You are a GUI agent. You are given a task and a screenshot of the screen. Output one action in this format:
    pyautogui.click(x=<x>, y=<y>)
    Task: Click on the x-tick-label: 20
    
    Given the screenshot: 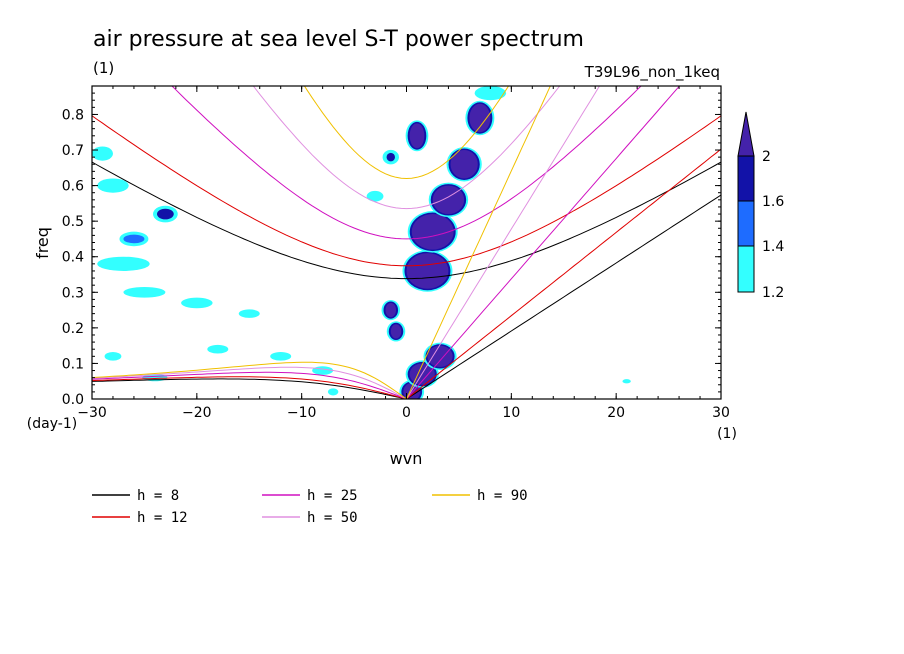 What is the action you would take?
    pyautogui.click(x=616, y=413)
    